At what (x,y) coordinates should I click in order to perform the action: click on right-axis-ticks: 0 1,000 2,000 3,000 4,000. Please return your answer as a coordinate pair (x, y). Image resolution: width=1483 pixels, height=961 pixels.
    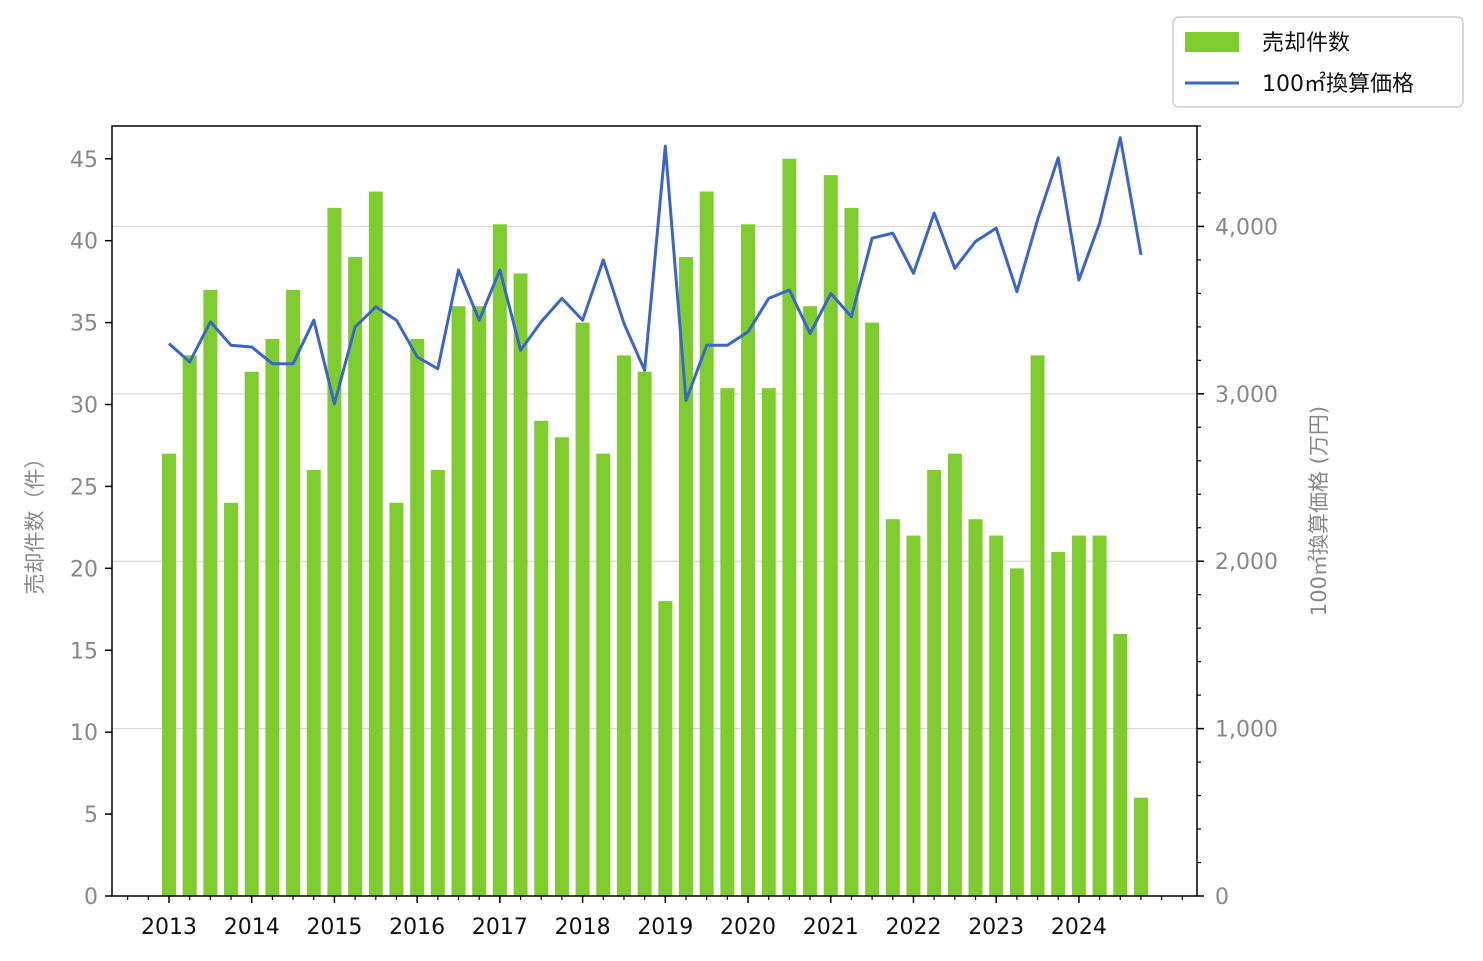
    Looking at the image, I should click on (1237, 517).